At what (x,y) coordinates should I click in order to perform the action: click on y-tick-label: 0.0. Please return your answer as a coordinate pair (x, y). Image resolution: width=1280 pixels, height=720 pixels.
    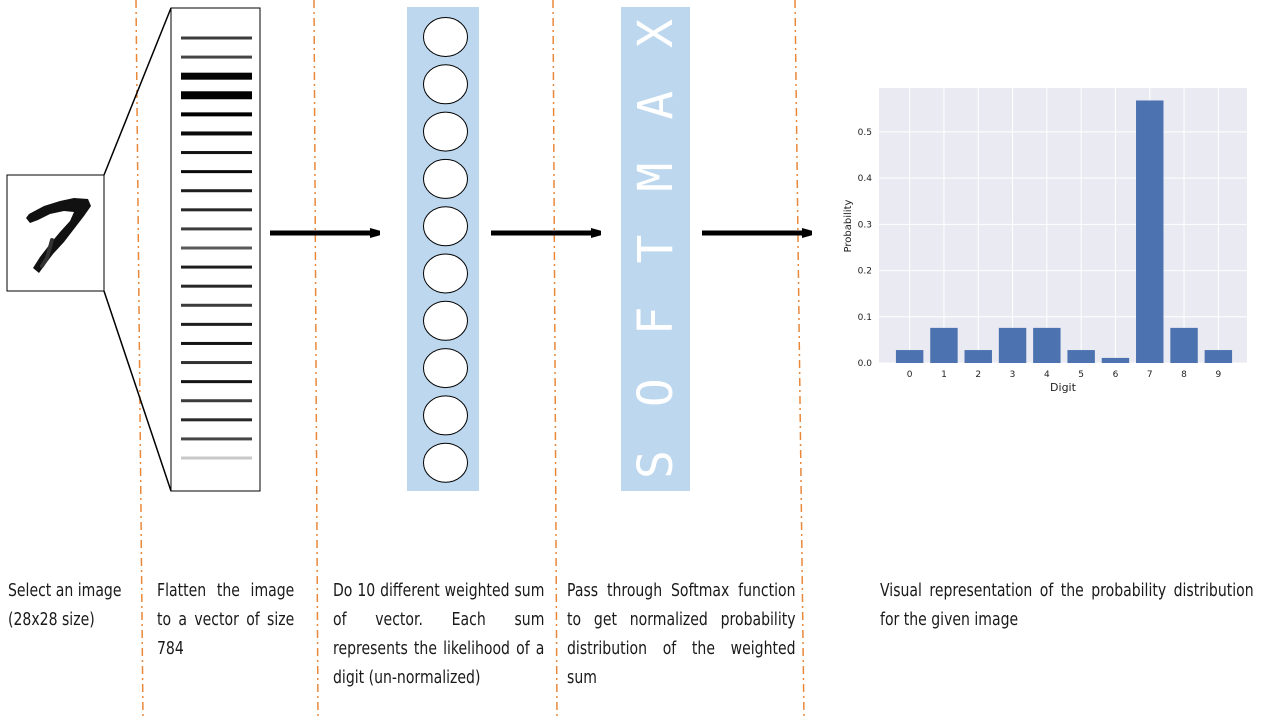
    Looking at the image, I should click on (865, 364).